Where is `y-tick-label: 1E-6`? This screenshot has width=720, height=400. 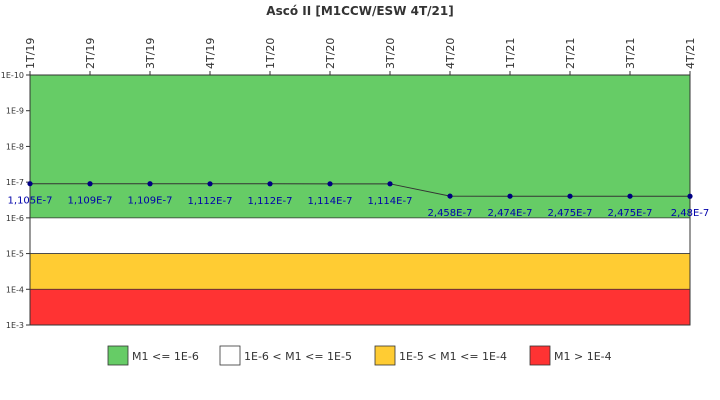
y-tick-label: 1E-6 is located at coordinates (15, 218).